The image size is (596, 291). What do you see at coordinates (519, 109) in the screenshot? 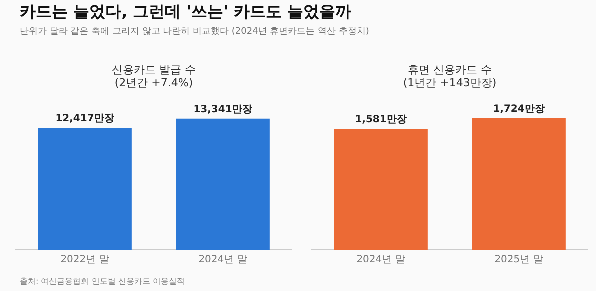
I see `data-label: 1,724만장` at bounding box center [519, 109].